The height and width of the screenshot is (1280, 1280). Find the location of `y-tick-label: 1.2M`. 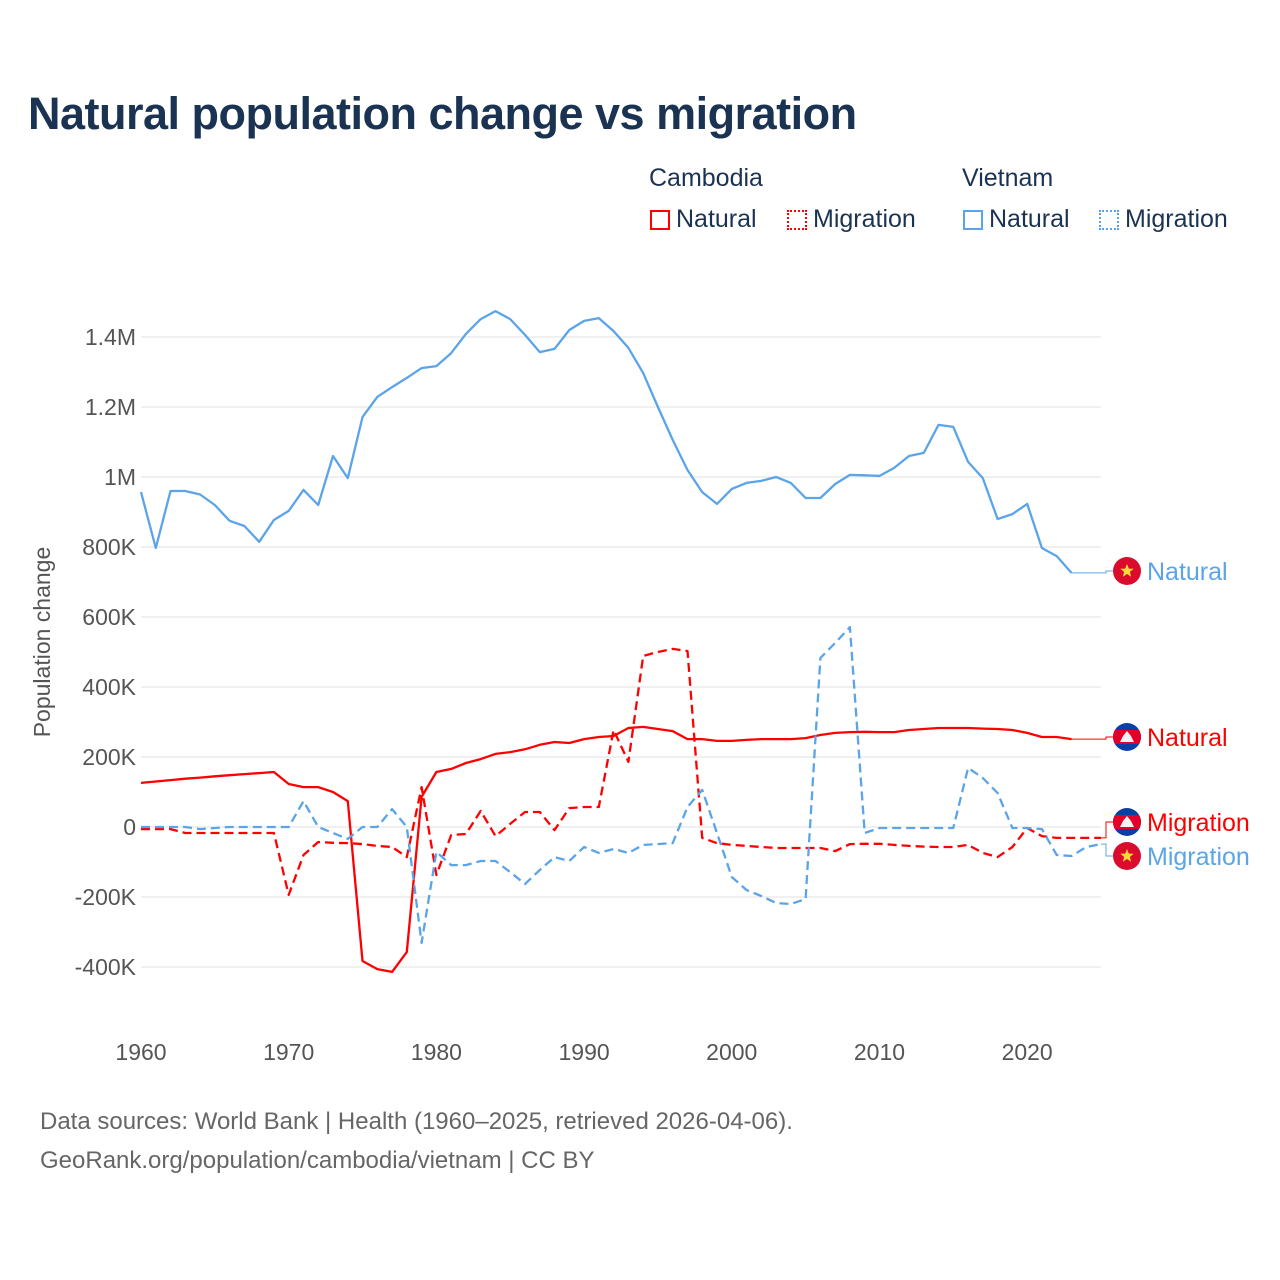

y-tick-label: 1.2M is located at coordinates (110, 407).